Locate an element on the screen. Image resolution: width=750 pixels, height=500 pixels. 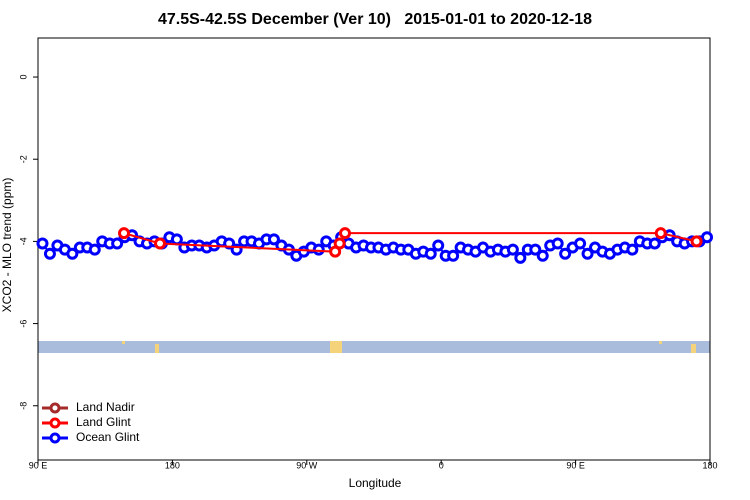
y-tick-label: -6 is located at coordinates (23, 324).